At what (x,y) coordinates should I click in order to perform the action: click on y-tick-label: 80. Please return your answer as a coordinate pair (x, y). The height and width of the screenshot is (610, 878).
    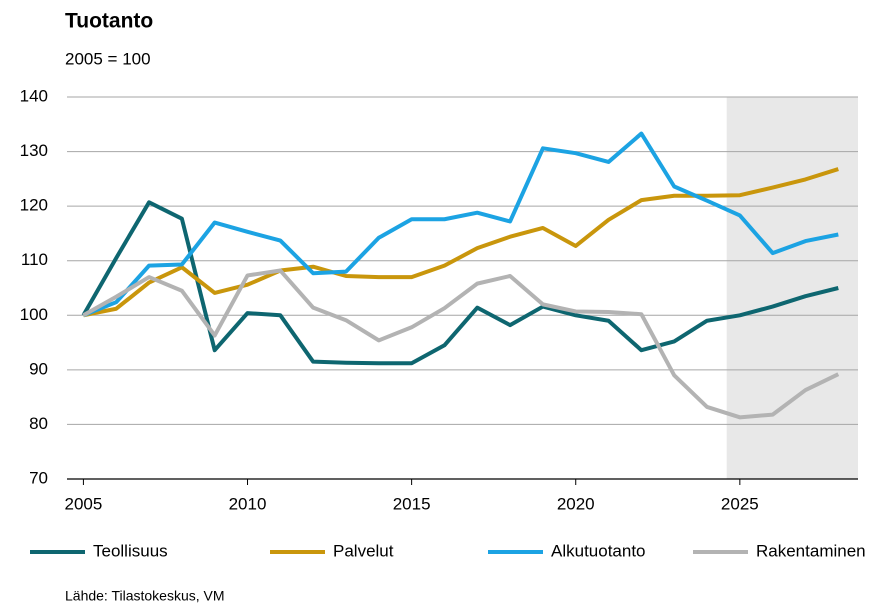
    Looking at the image, I should click on (38, 423).